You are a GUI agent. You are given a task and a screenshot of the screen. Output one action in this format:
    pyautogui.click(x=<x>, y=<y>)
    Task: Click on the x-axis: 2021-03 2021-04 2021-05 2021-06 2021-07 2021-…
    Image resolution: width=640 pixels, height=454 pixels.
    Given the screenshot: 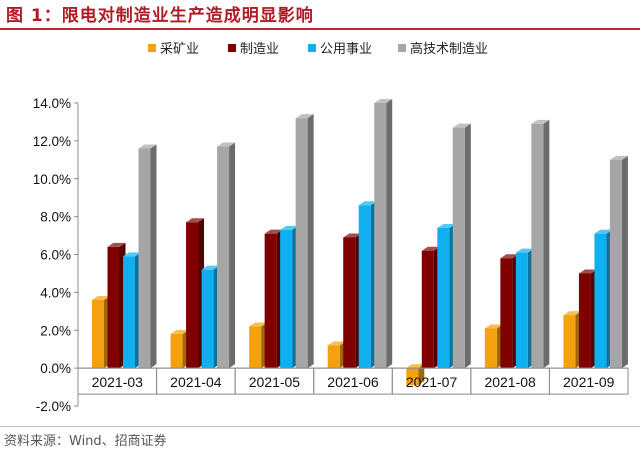 What is the action you would take?
    pyautogui.click(x=353, y=381)
    